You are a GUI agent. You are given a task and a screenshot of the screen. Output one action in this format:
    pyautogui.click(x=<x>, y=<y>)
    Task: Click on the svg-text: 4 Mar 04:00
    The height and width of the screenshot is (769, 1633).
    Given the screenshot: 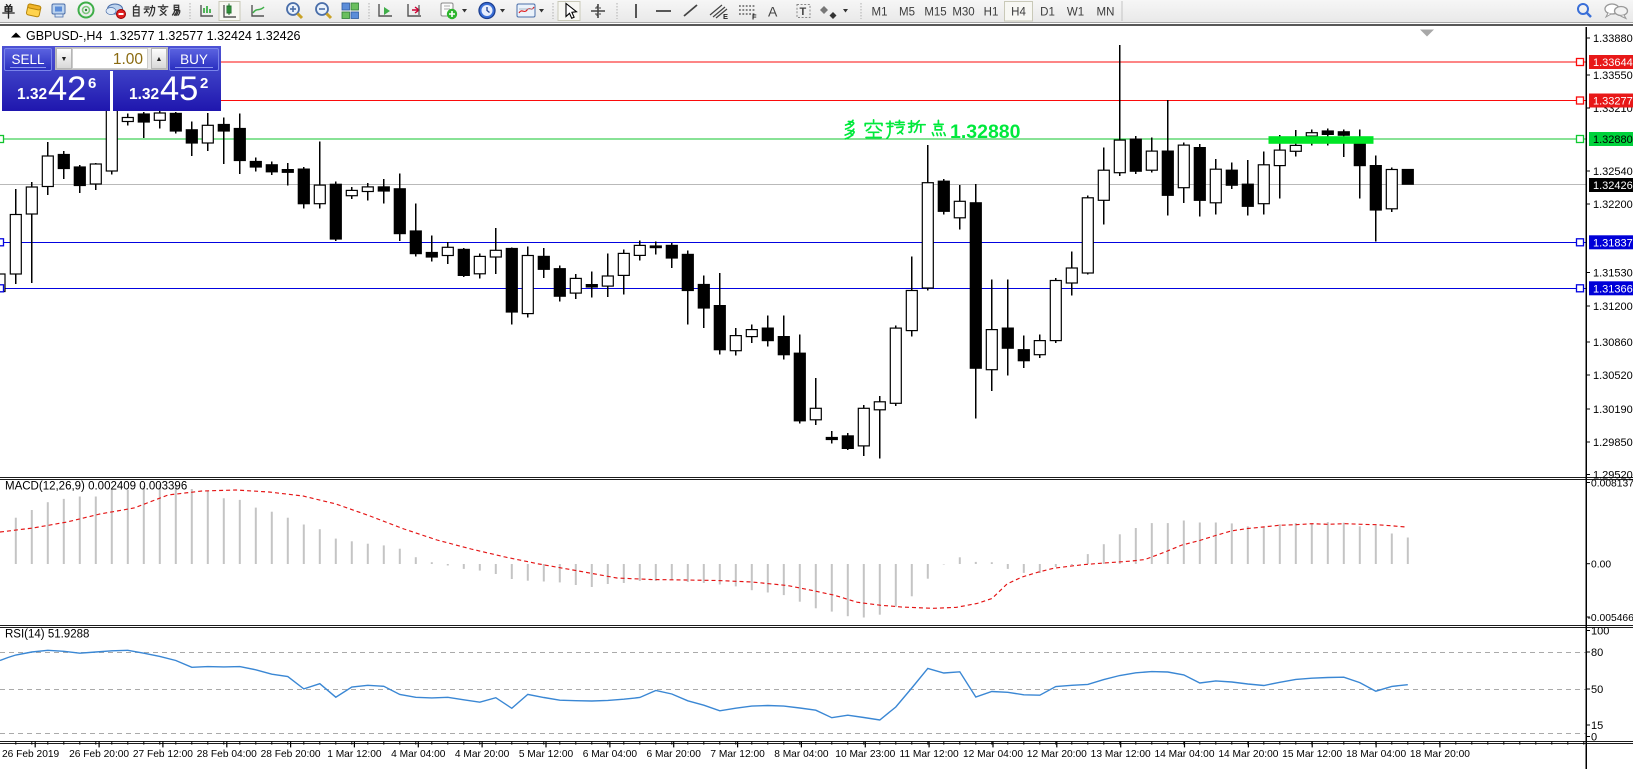 What is the action you would take?
    pyautogui.click(x=418, y=754)
    